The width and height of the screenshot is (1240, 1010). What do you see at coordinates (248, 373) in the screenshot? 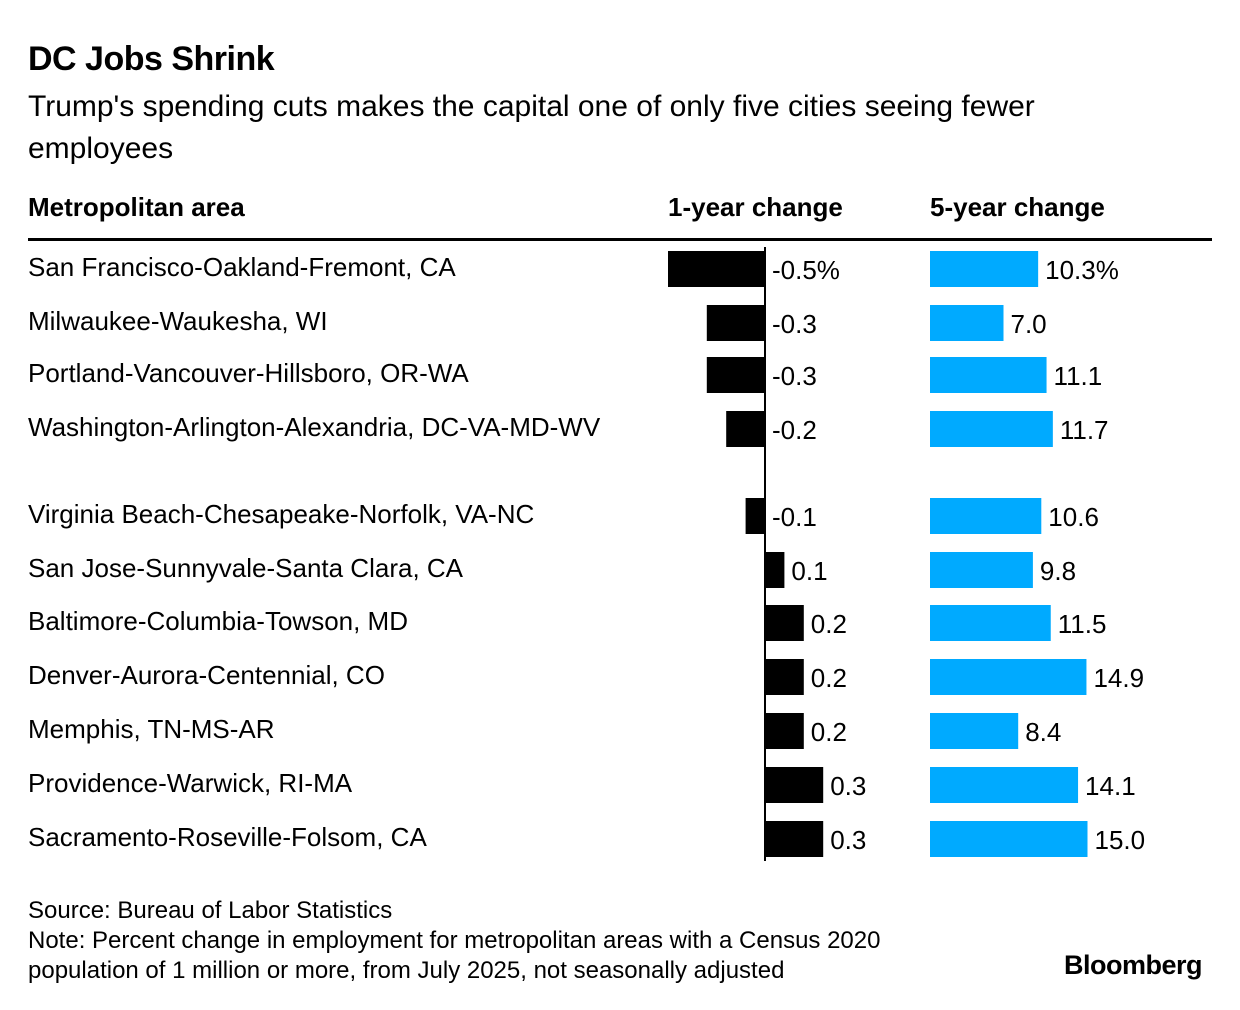
I see `category-label: Portland-Vancouver-Hillsboro, OR-WA` at bounding box center [248, 373].